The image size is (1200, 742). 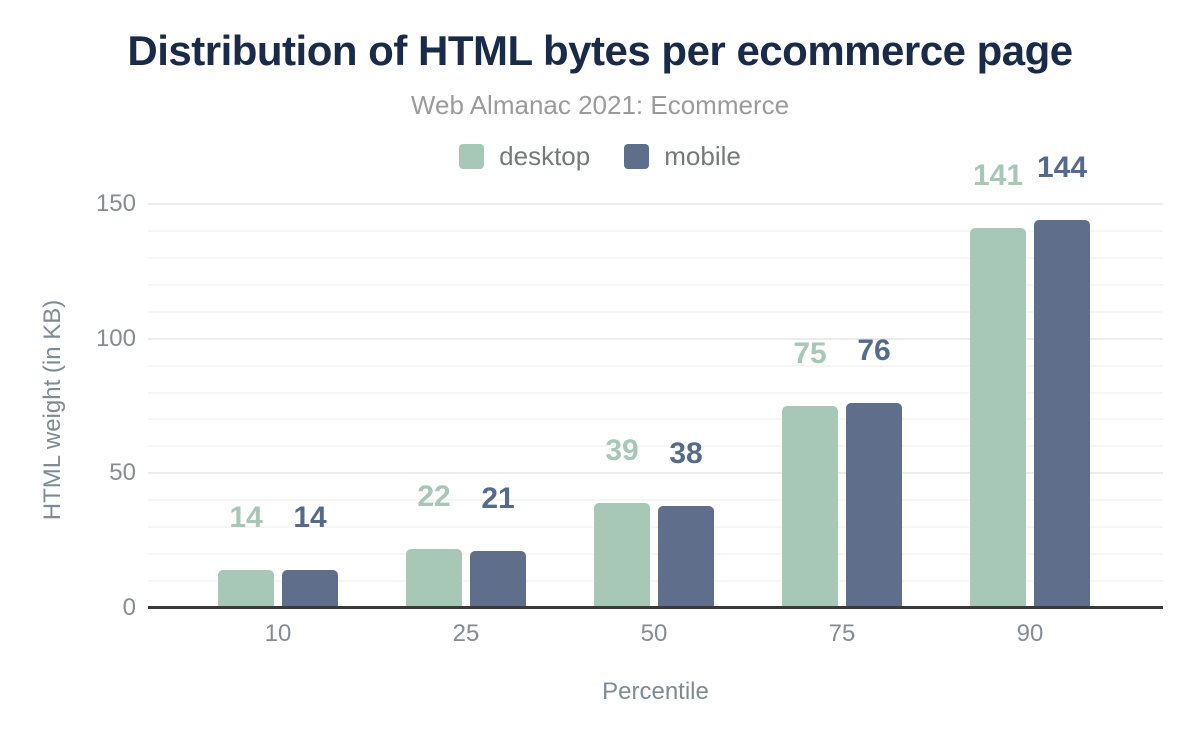 I want to click on bar-label-mobile-p50: 38, so click(x=686, y=453).